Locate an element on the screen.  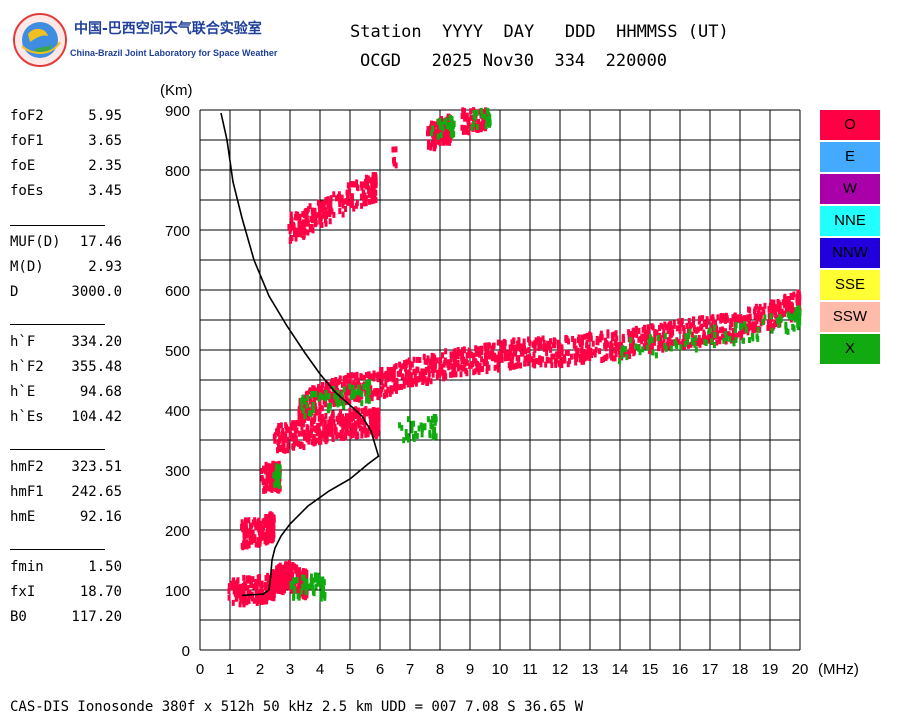
param-label: h`Es is located at coordinates (27, 417).